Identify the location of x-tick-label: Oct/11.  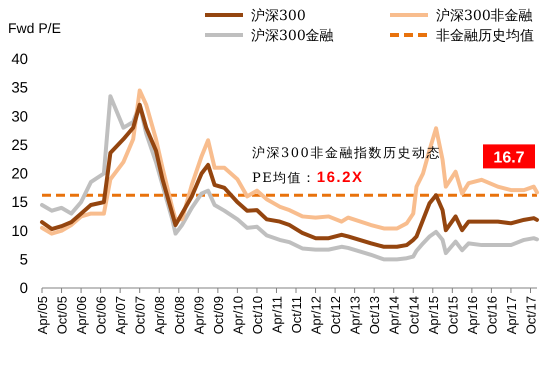
(296, 315).